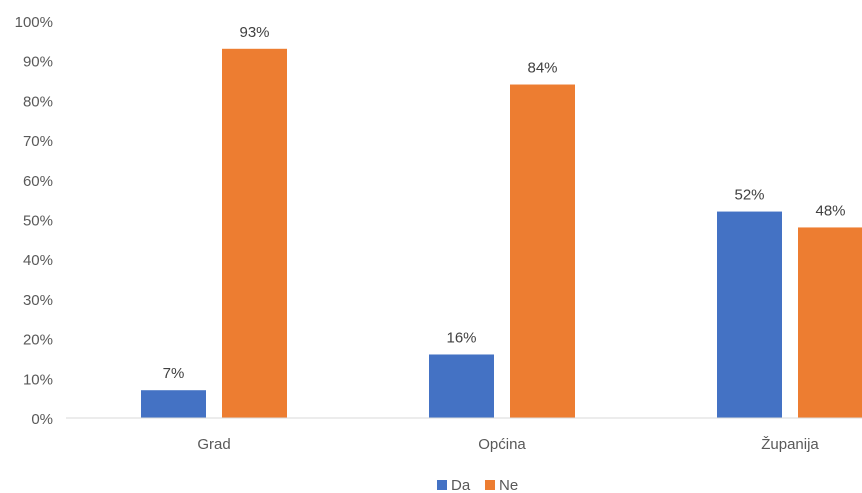 The height and width of the screenshot is (493, 862). I want to click on y-tick-label: 40%, so click(38, 260).